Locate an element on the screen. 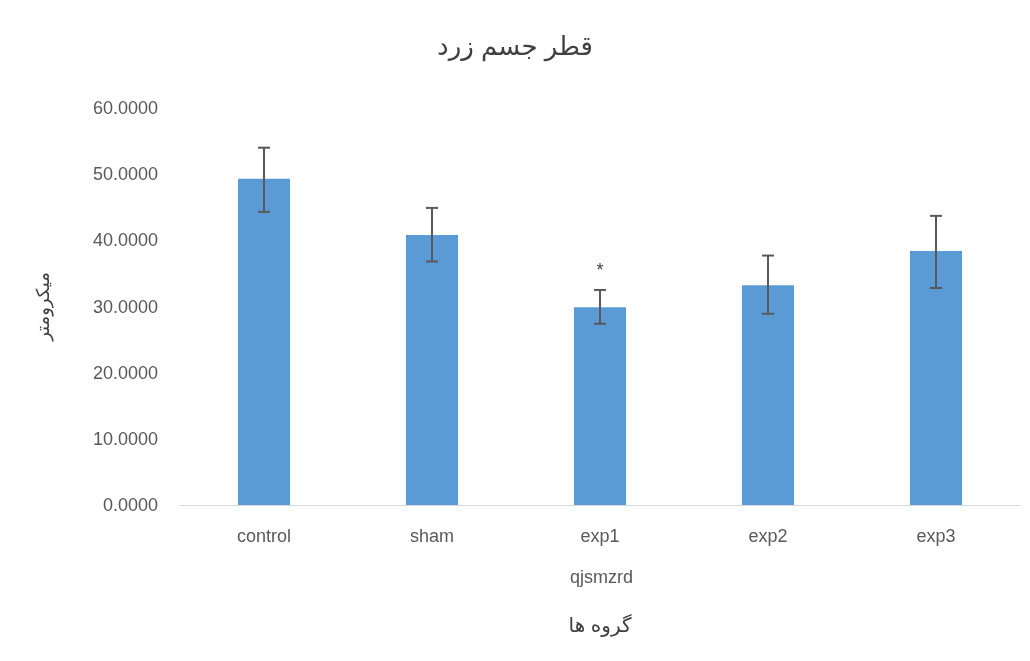 The image size is (1030, 661). x-tick-label: exp1 is located at coordinates (600, 536).